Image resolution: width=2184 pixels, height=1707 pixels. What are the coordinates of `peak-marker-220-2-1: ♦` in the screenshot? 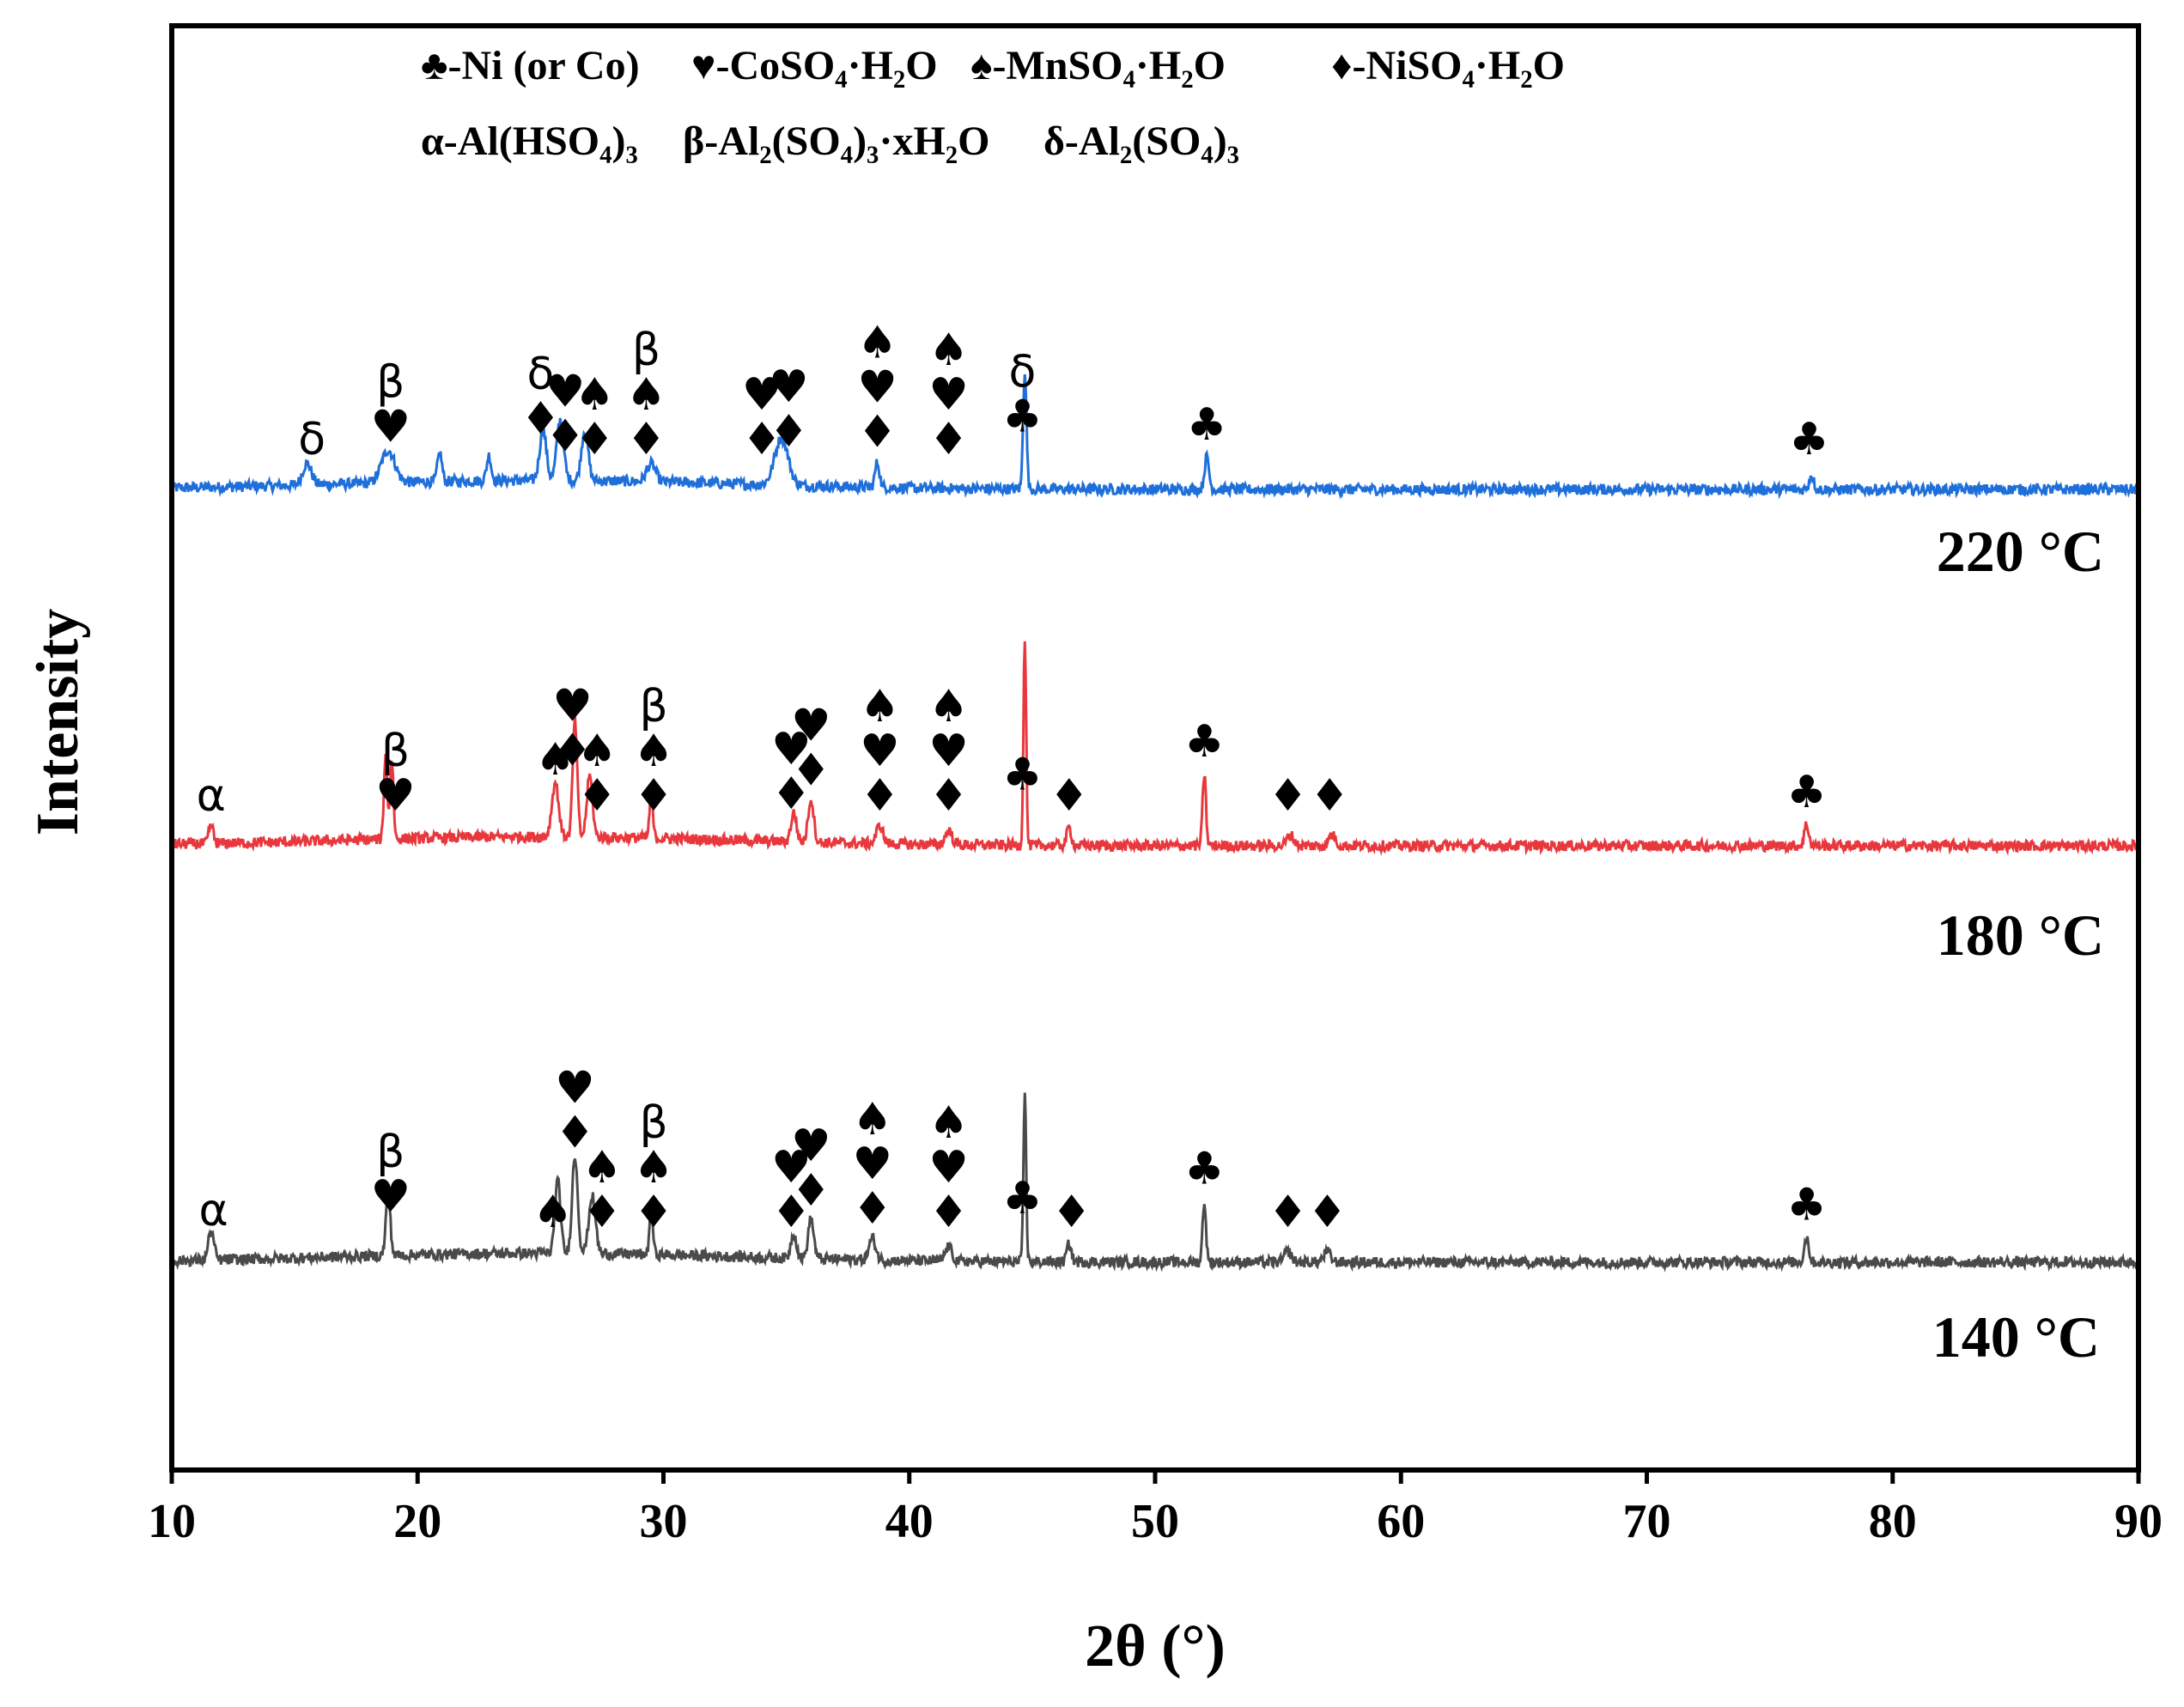 It's located at (541, 419).